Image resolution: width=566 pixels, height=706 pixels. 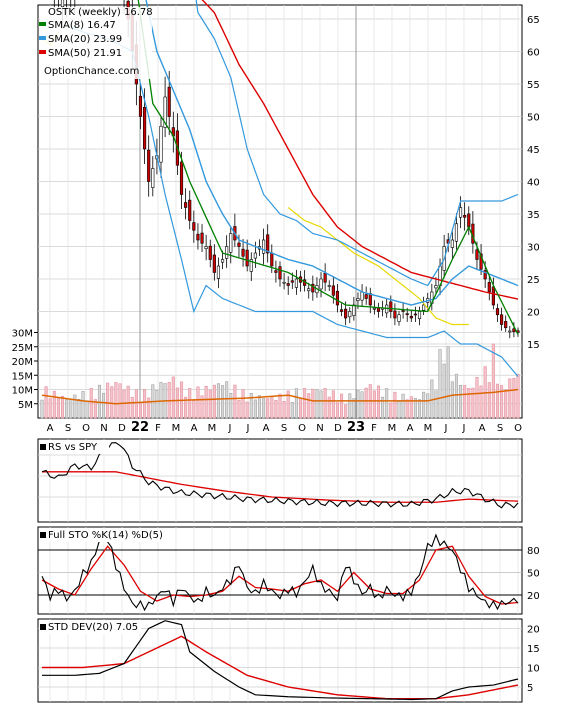 What do you see at coordinates (356, 427) in the screenshot?
I see `x-axis-label: 23` at bounding box center [356, 427].